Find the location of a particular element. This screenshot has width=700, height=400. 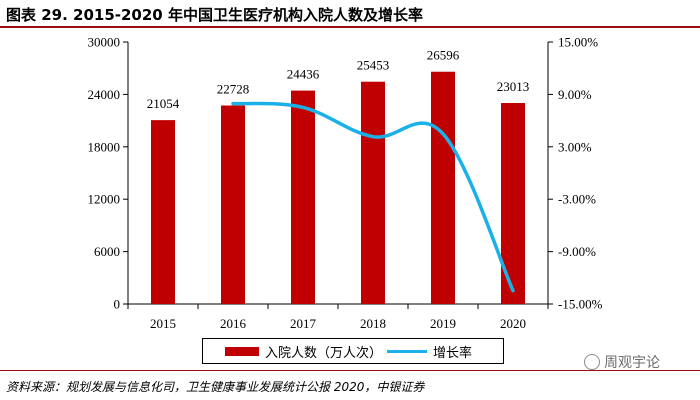

right-tick-label: -15.00% is located at coordinates (580, 304).